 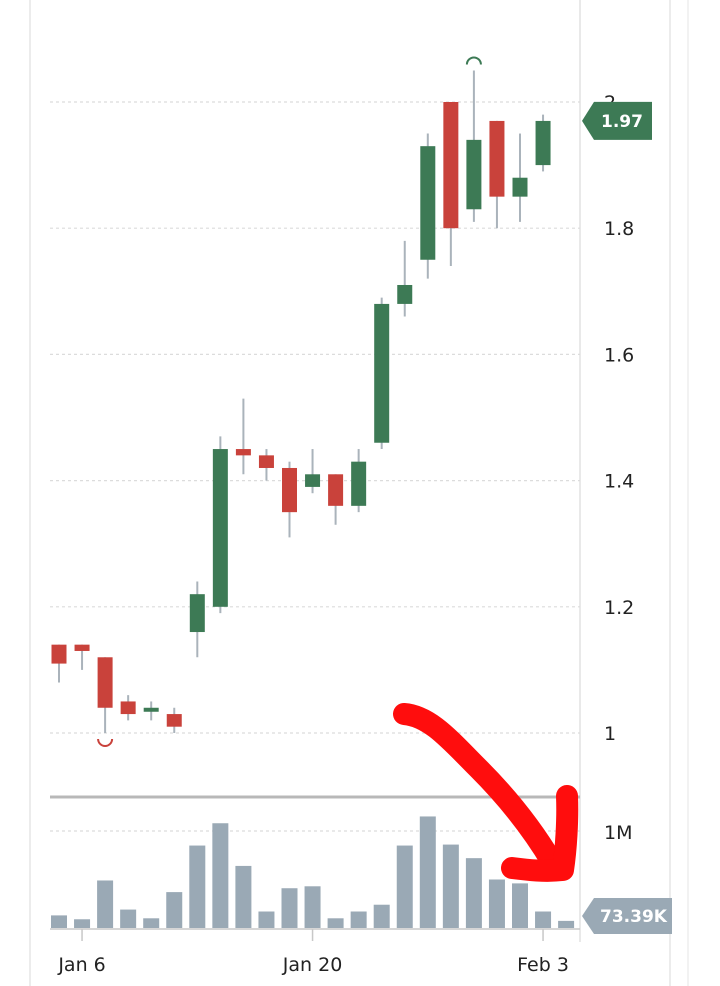 What do you see at coordinates (478, 788) in the screenshot?
I see `arrow-shaft` at bounding box center [478, 788].